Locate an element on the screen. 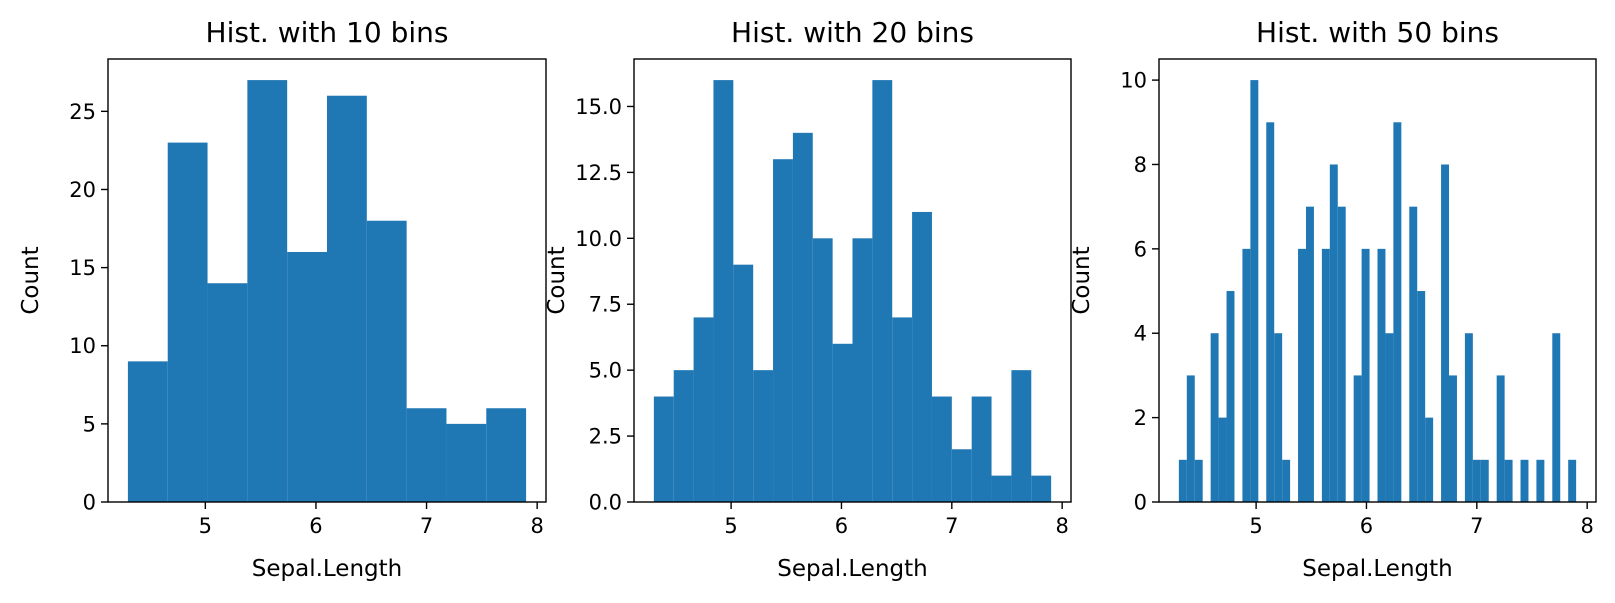  y-tick-label: 5 is located at coordinates (89, 424).